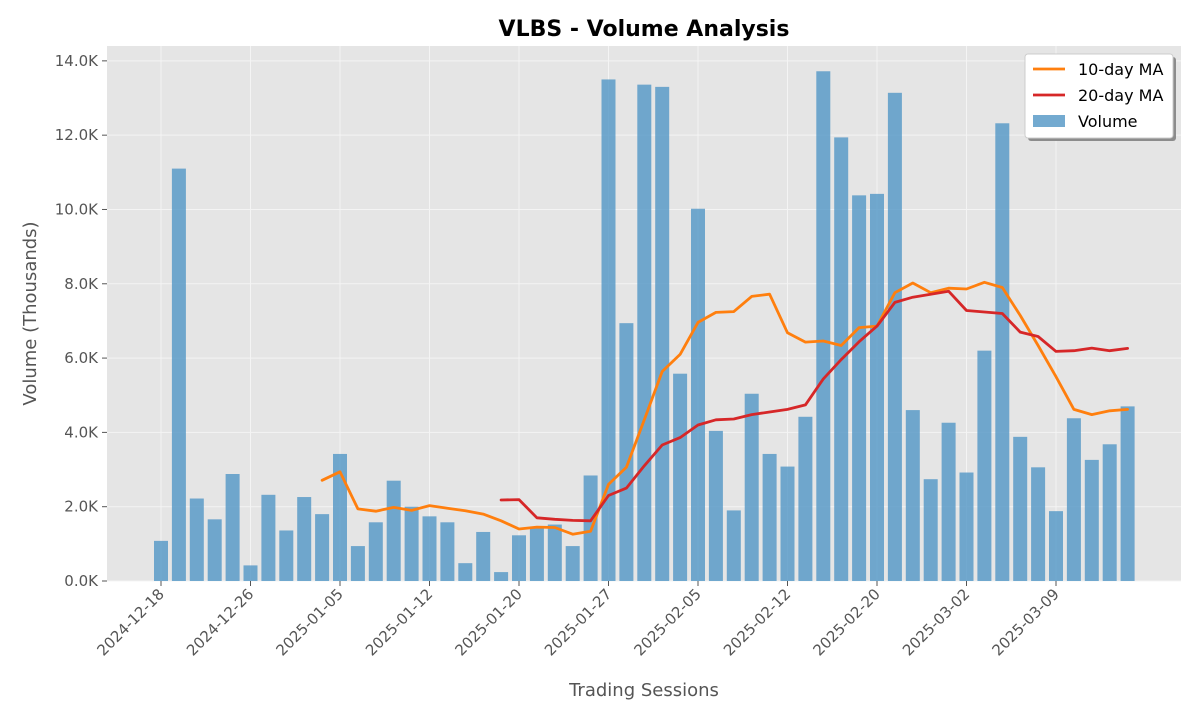 Image resolution: width=1200 pixels, height=720 pixels. What do you see at coordinates (81, 284) in the screenshot?
I see `y-tick-label: 8.0K` at bounding box center [81, 284].